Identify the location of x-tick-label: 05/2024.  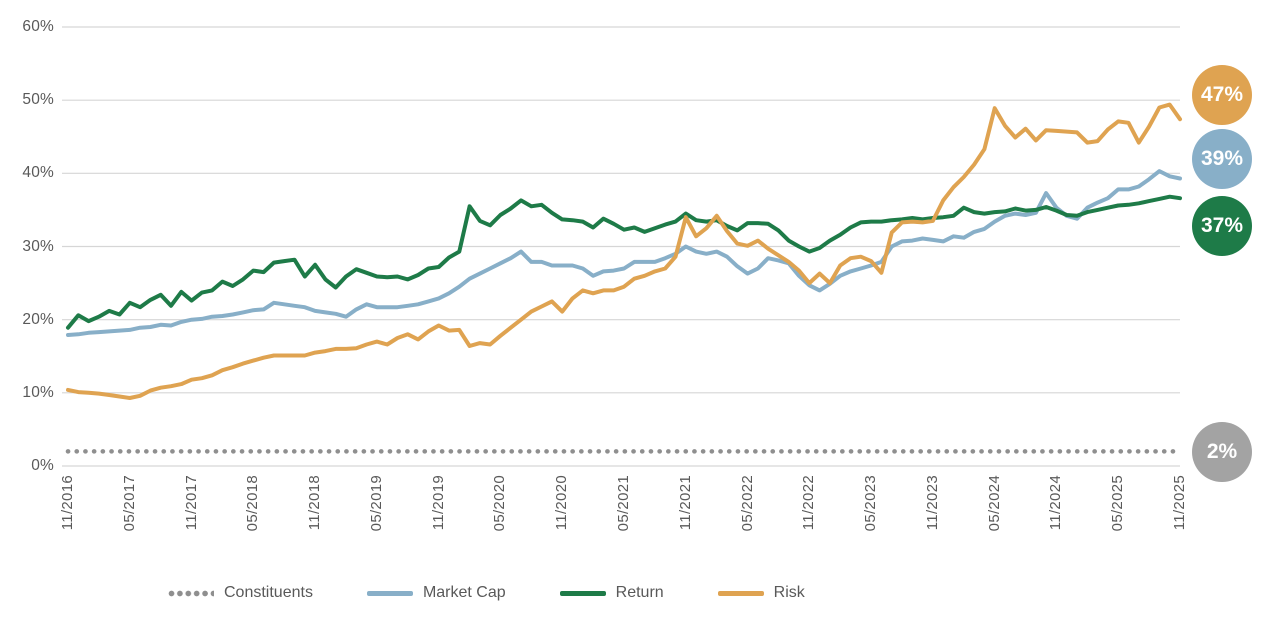
(994, 503).